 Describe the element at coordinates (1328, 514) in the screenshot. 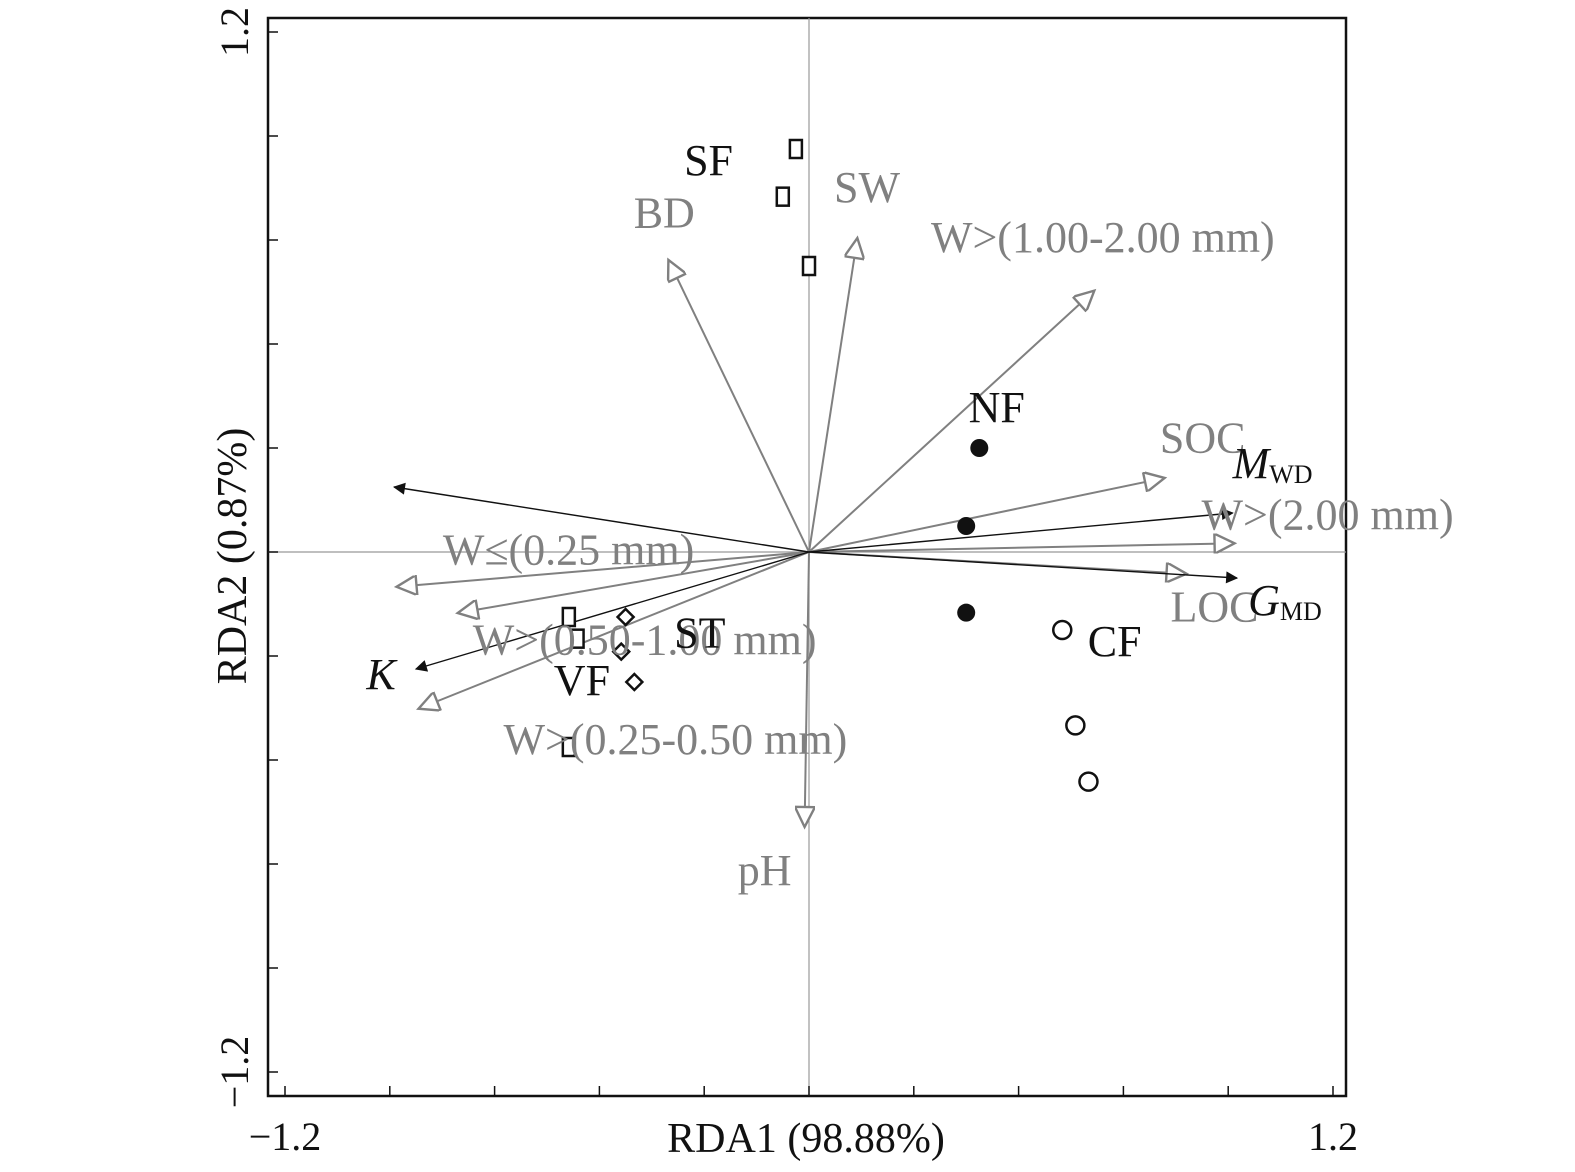

I see `explanatory-label-4: W>(2.00 mm)` at that location.